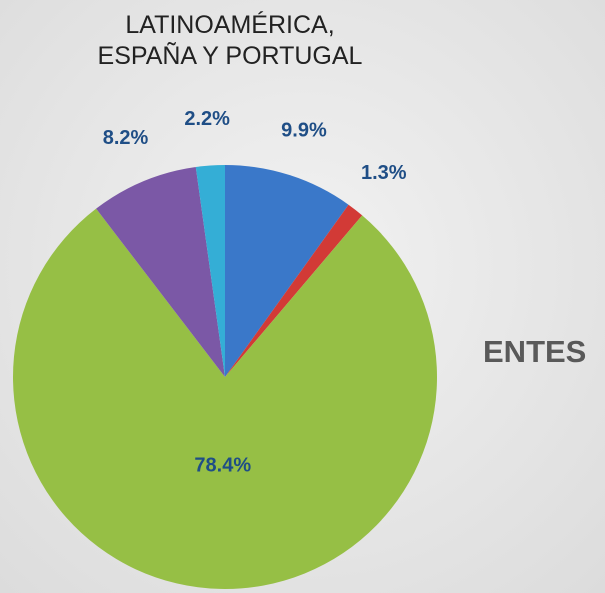 This screenshot has height=593, width=605. Describe the element at coordinates (304, 131) in the screenshot. I see `data-label: 9.9%` at that location.